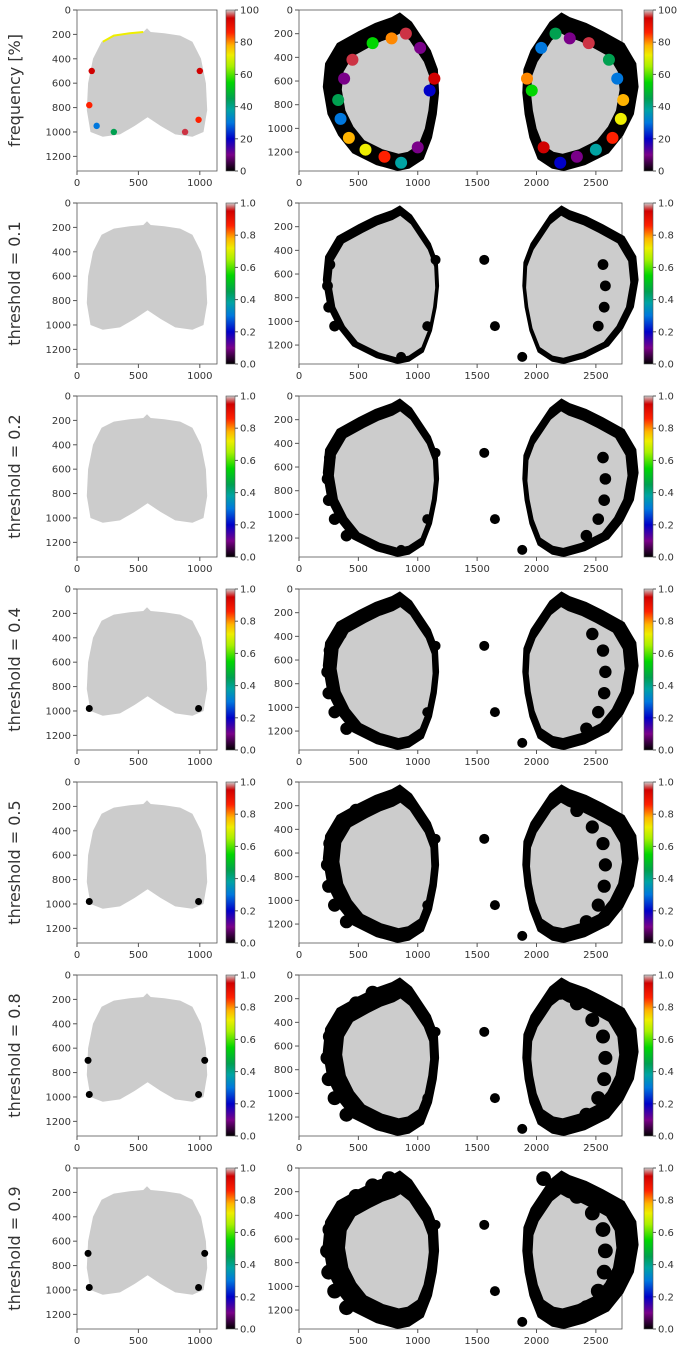 The image size is (683, 1357). What do you see at coordinates (648, 476) in the screenshot?
I see `colorbar-right` at bounding box center [648, 476].